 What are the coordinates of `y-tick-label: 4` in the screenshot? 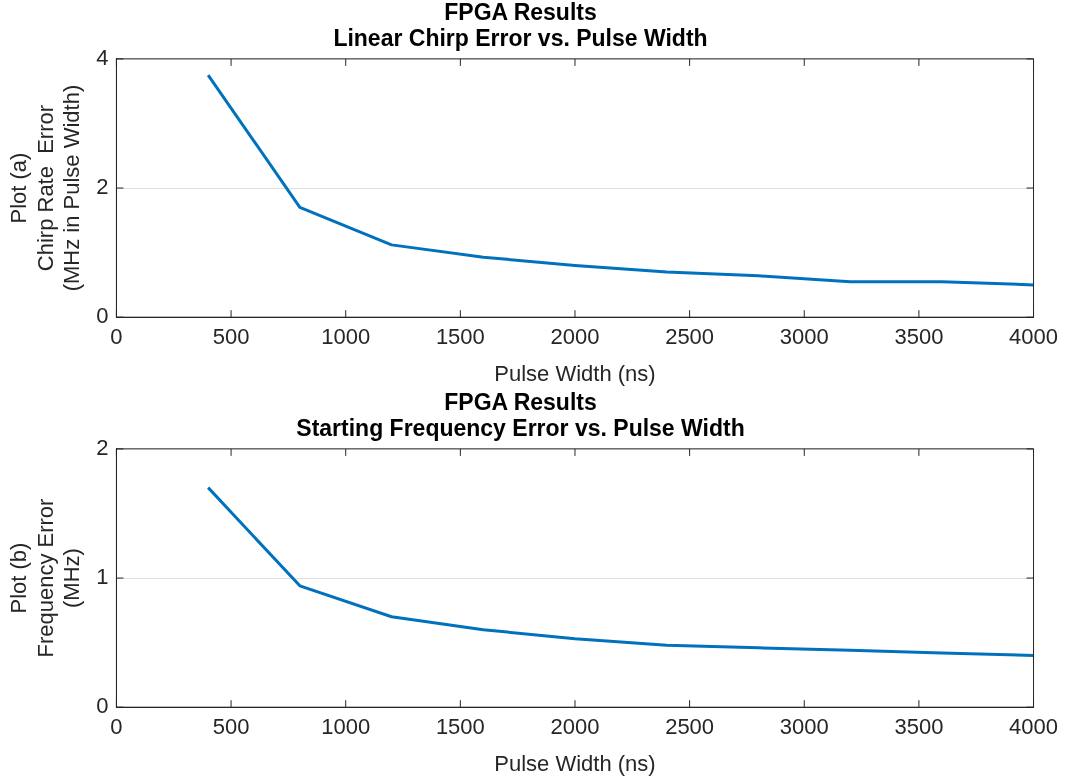 It's located at (102, 57).